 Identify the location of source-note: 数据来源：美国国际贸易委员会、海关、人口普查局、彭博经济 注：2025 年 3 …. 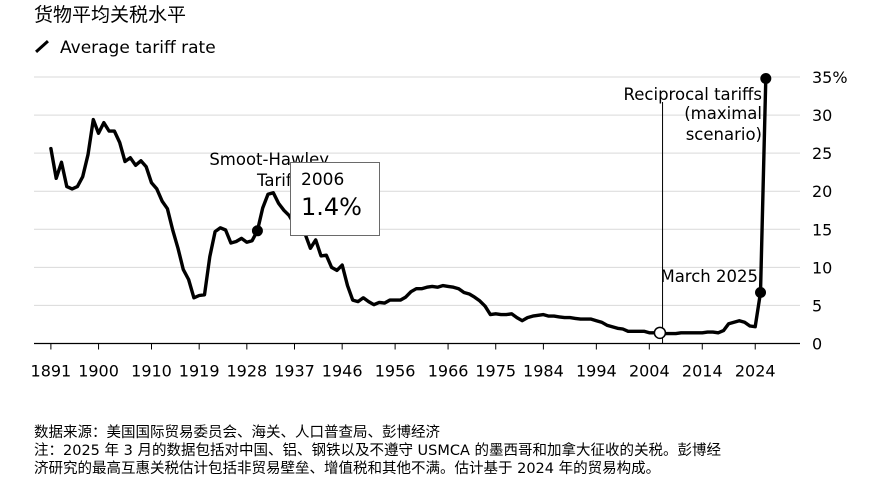
(449, 451).